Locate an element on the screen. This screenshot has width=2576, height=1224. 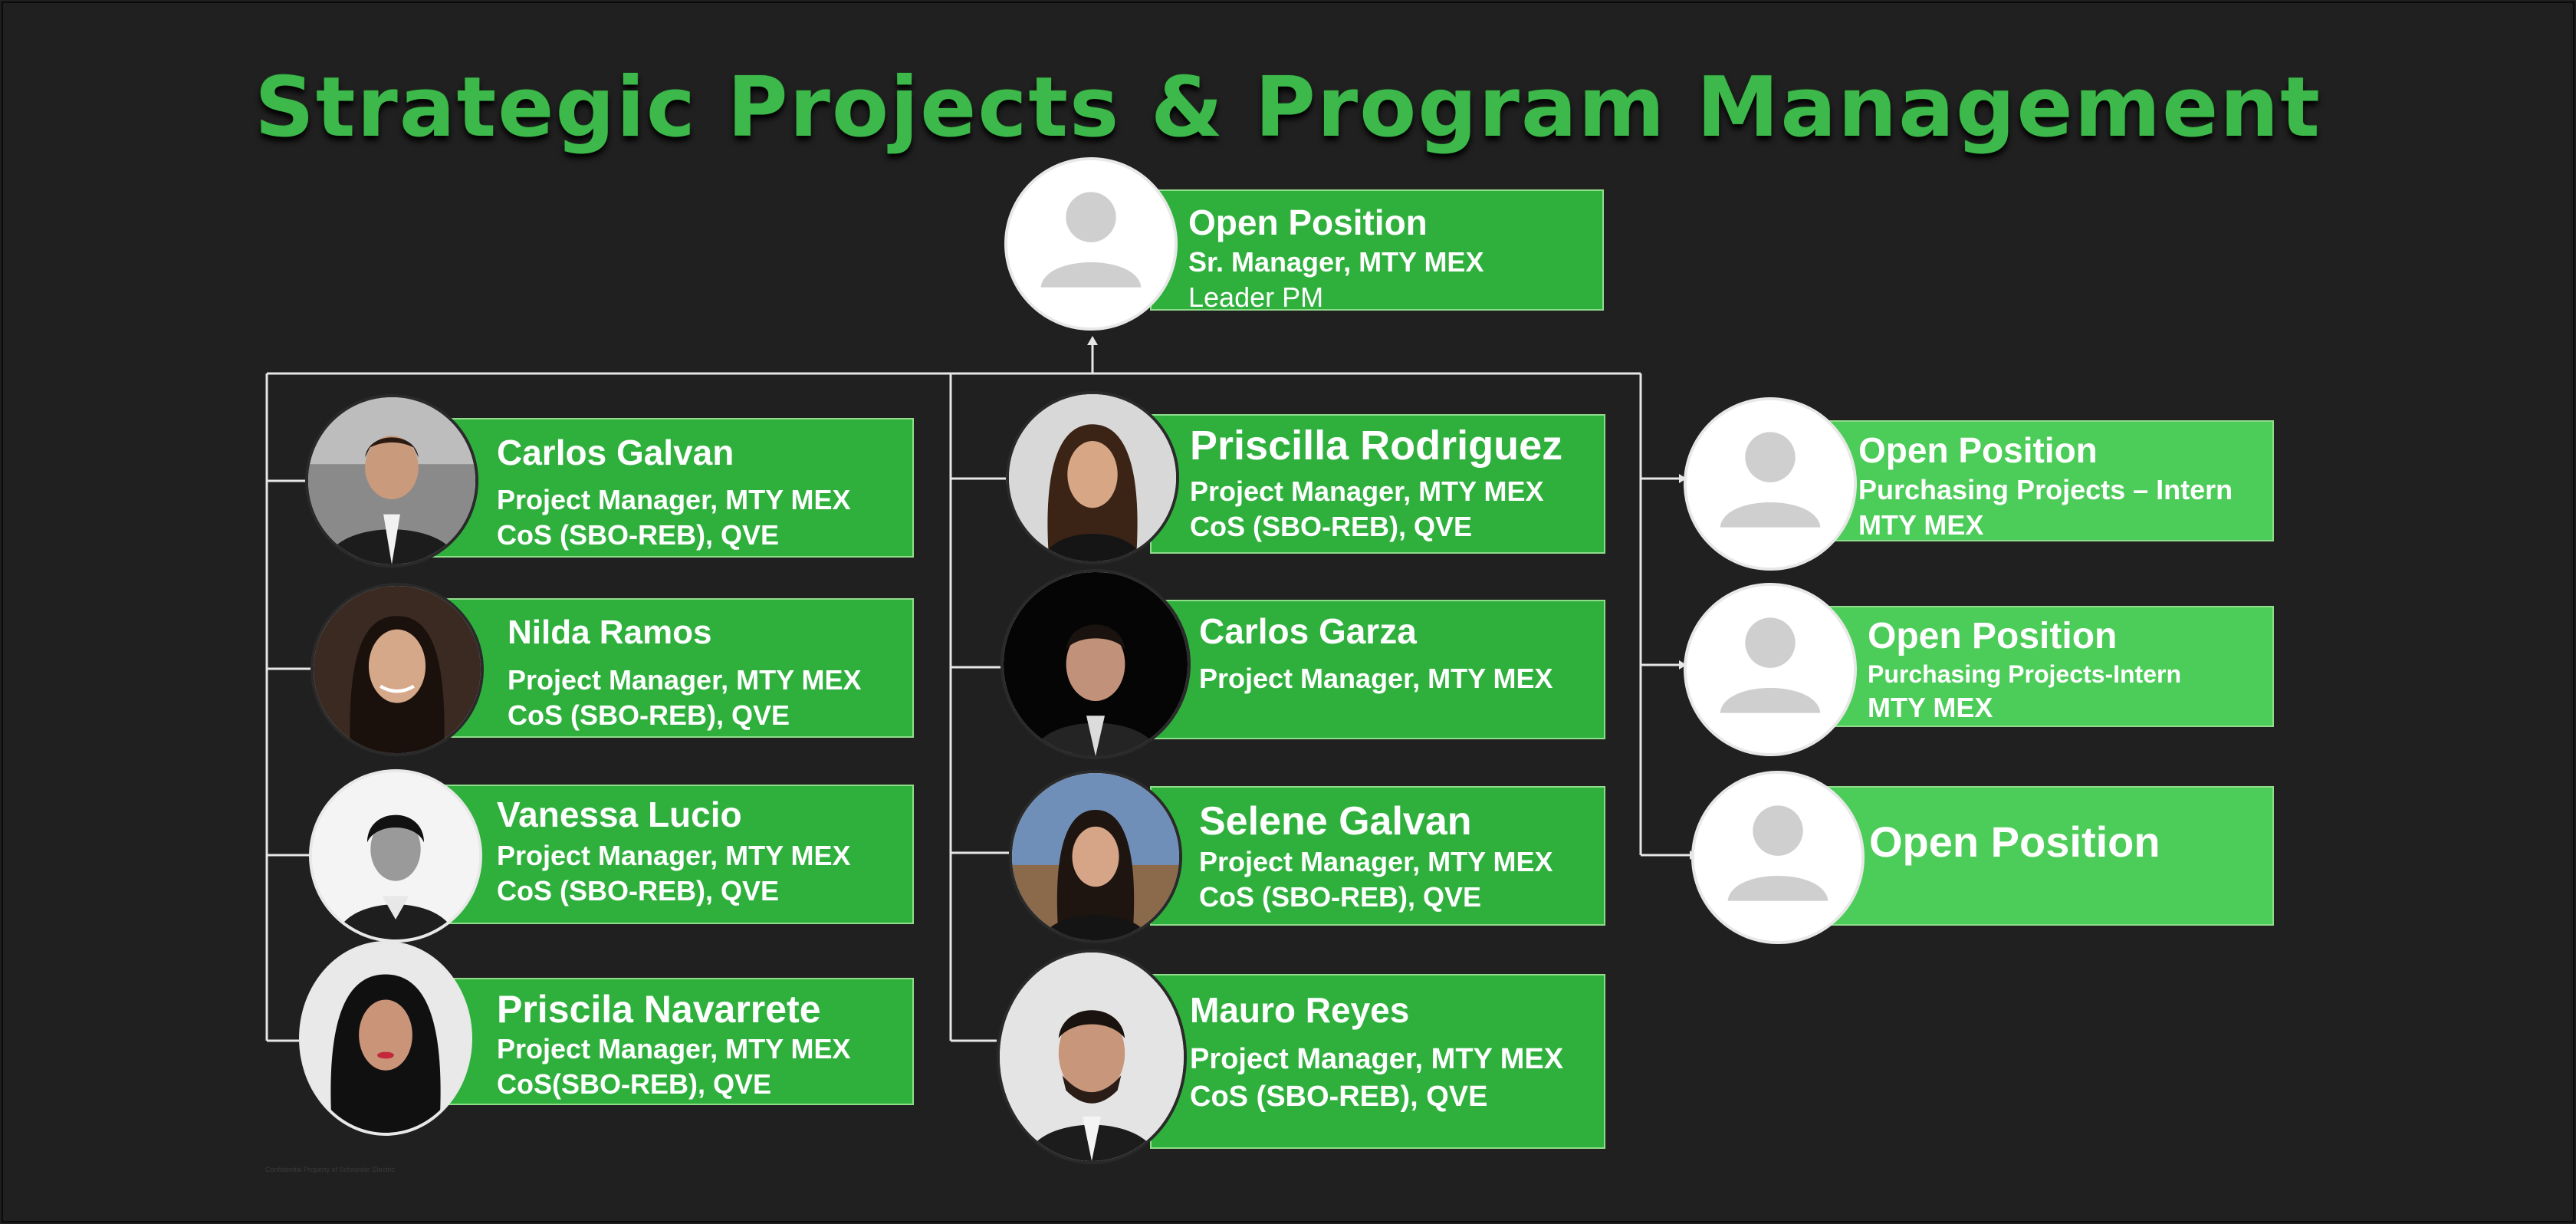
org-card-right-3: Open Position is located at coordinates (2042, 856).